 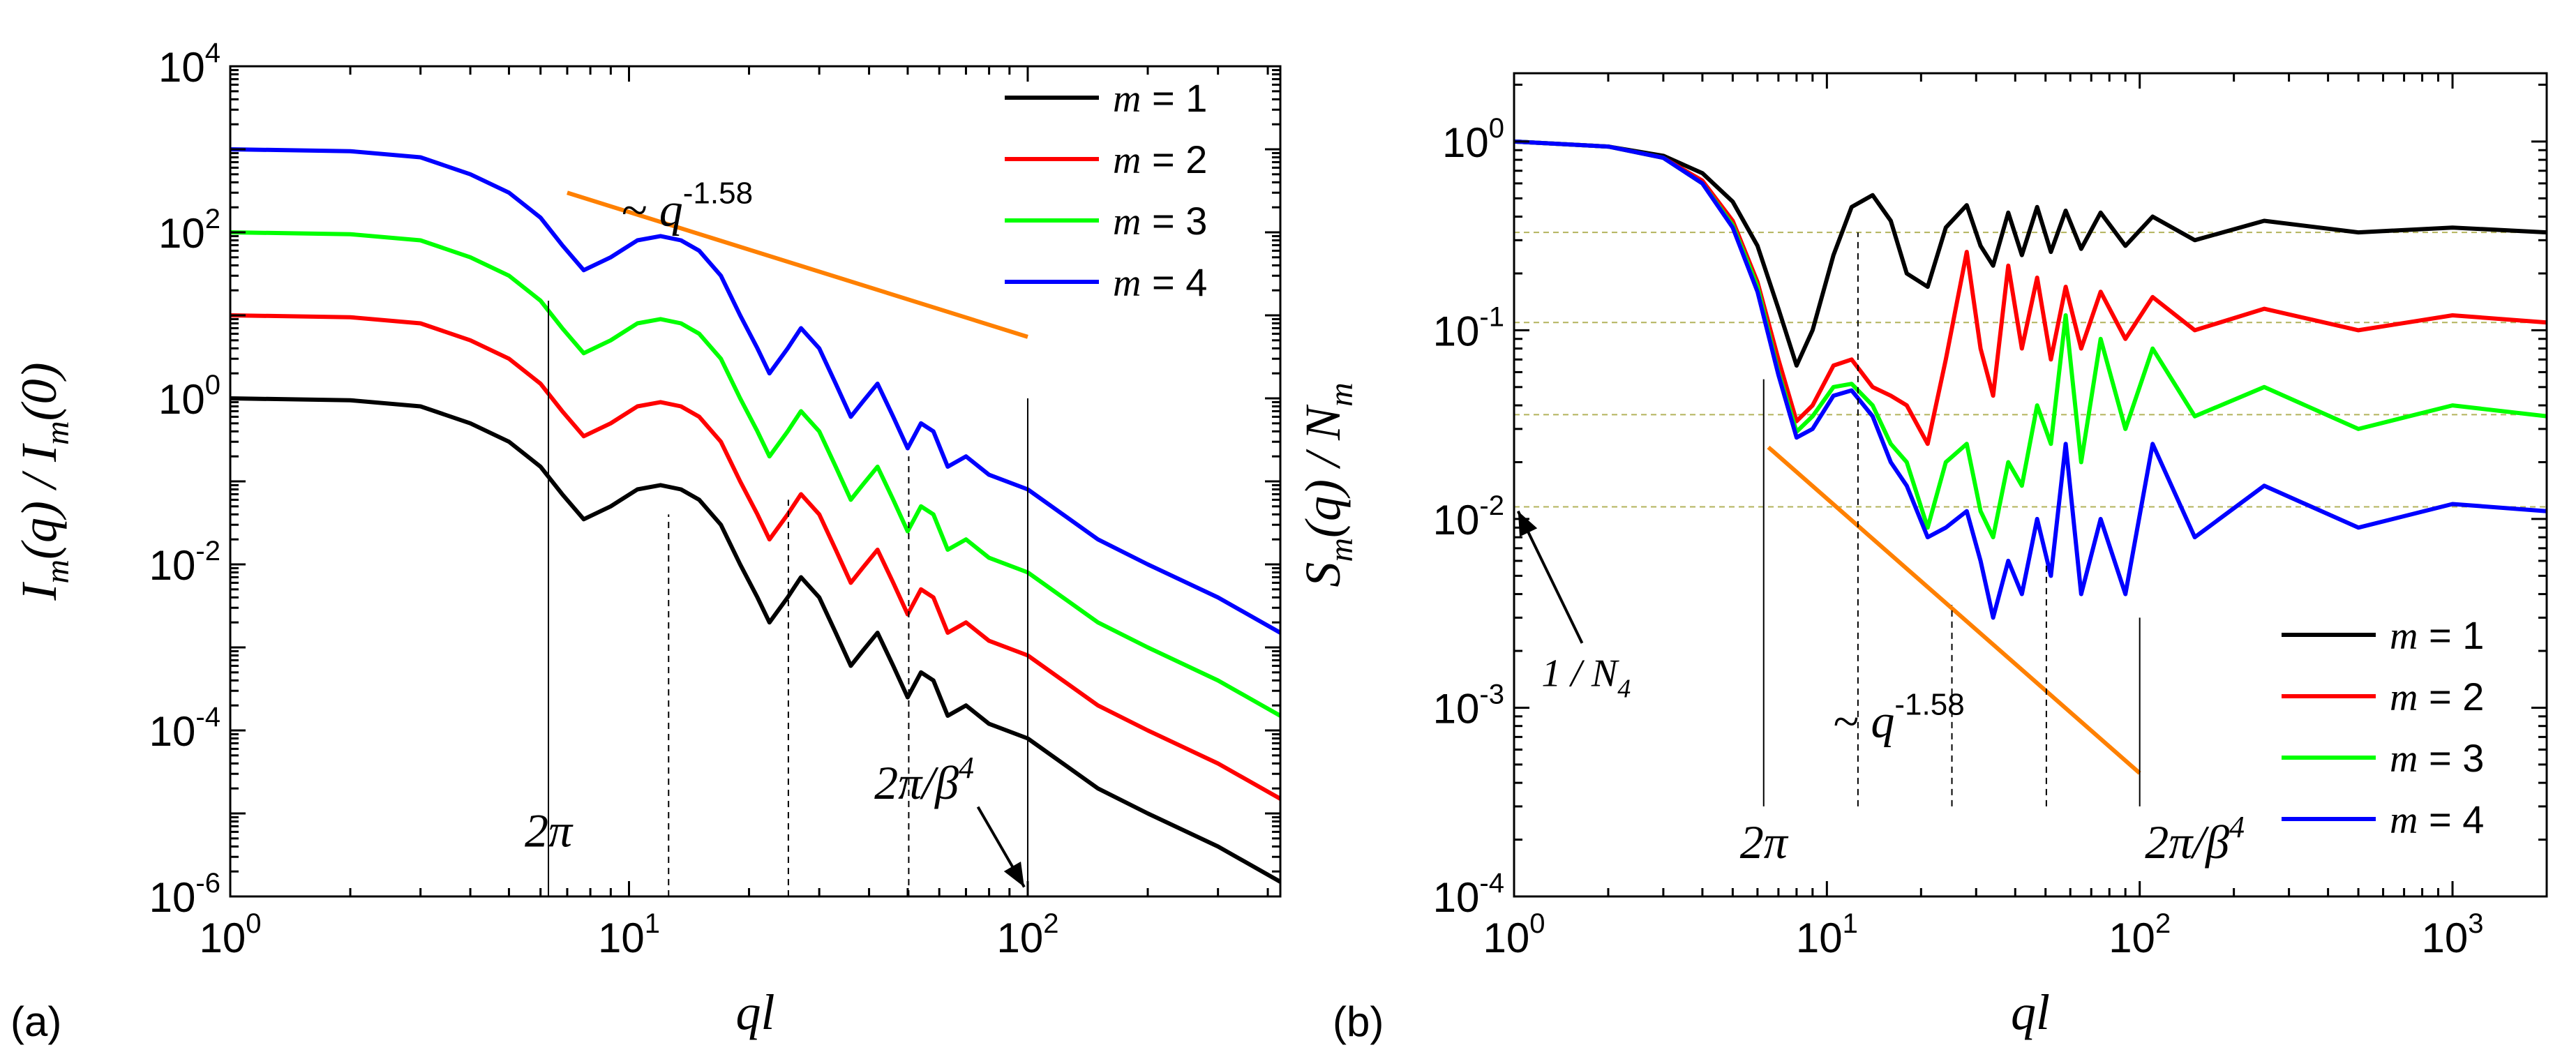 What do you see at coordinates (1954, 610) in the screenshot?
I see `power-law-fit-line` at bounding box center [1954, 610].